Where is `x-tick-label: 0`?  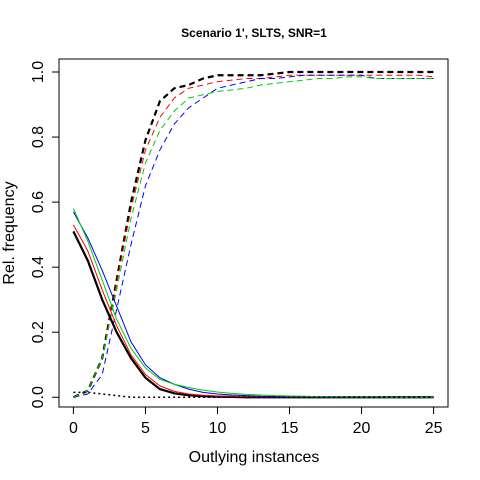 x-tick-label: 0 is located at coordinates (73, 428).